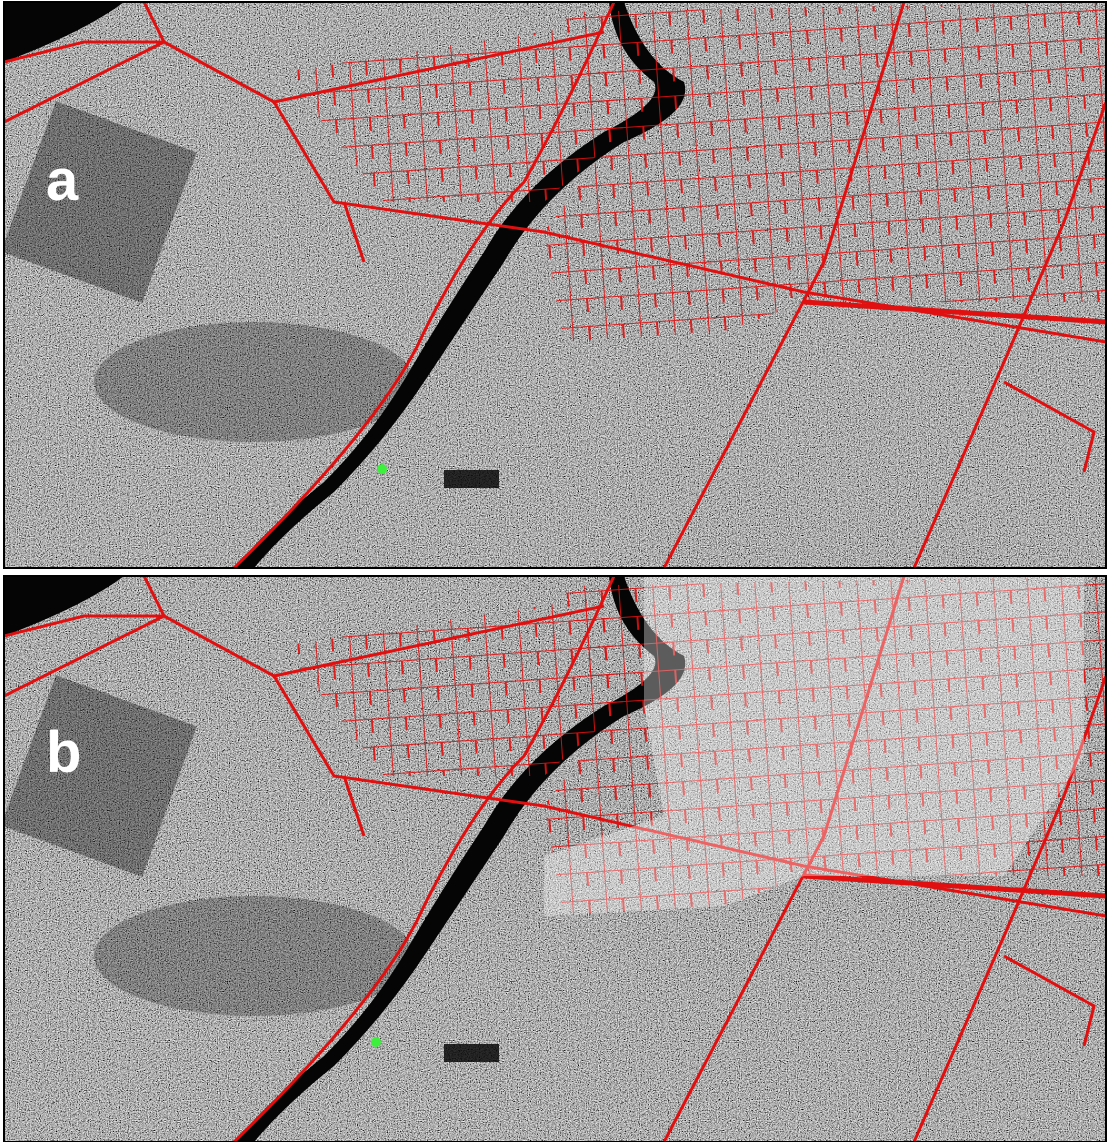 This screenshot has width=1110, height=1147. Describe the element at coordinates (814, 746) in the screenshot. I see `bright-area` at that location.